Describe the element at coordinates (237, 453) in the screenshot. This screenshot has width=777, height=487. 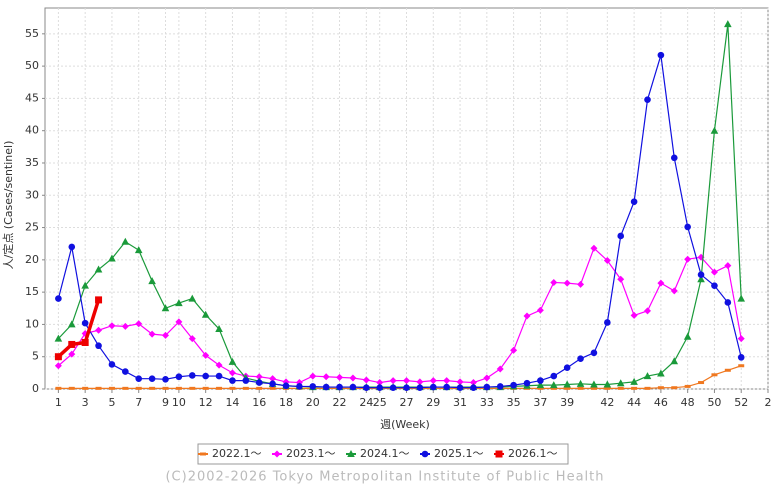
I see `legend-label: 2022.1～` at that location.